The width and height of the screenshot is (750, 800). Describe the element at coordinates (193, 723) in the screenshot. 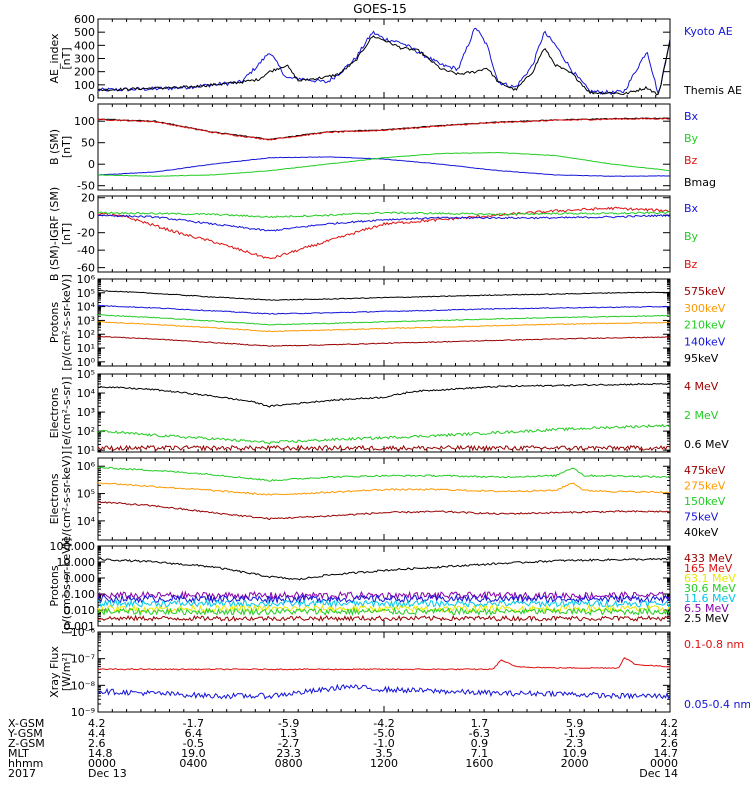

I see `x-cell: -1.7` at that location.